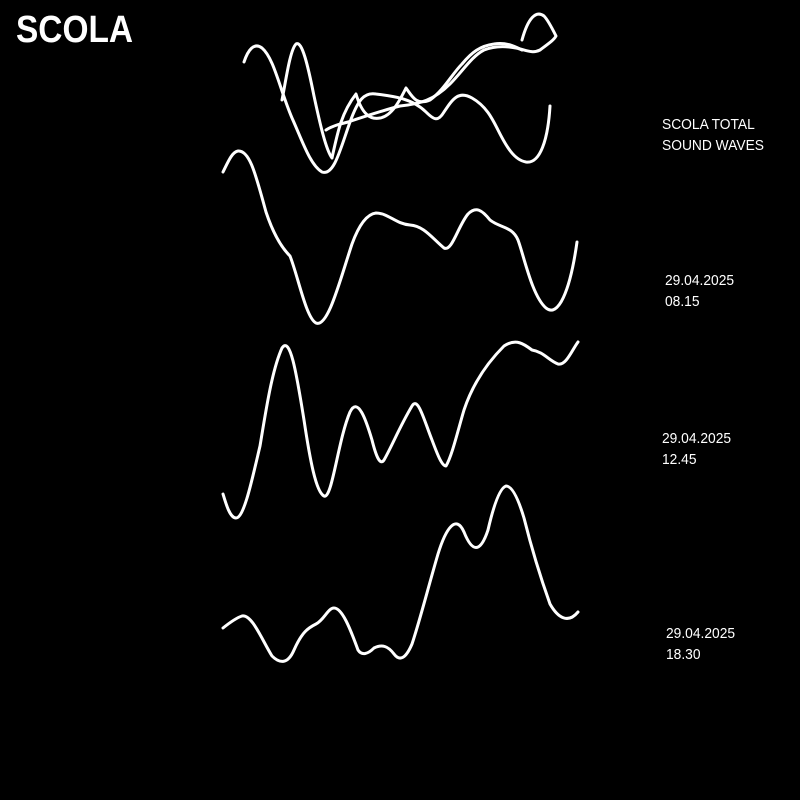  Describe the element at coordinates (713, 145) in the screenshot. I see `caption-line-2: SOUND WAVES` at that location.